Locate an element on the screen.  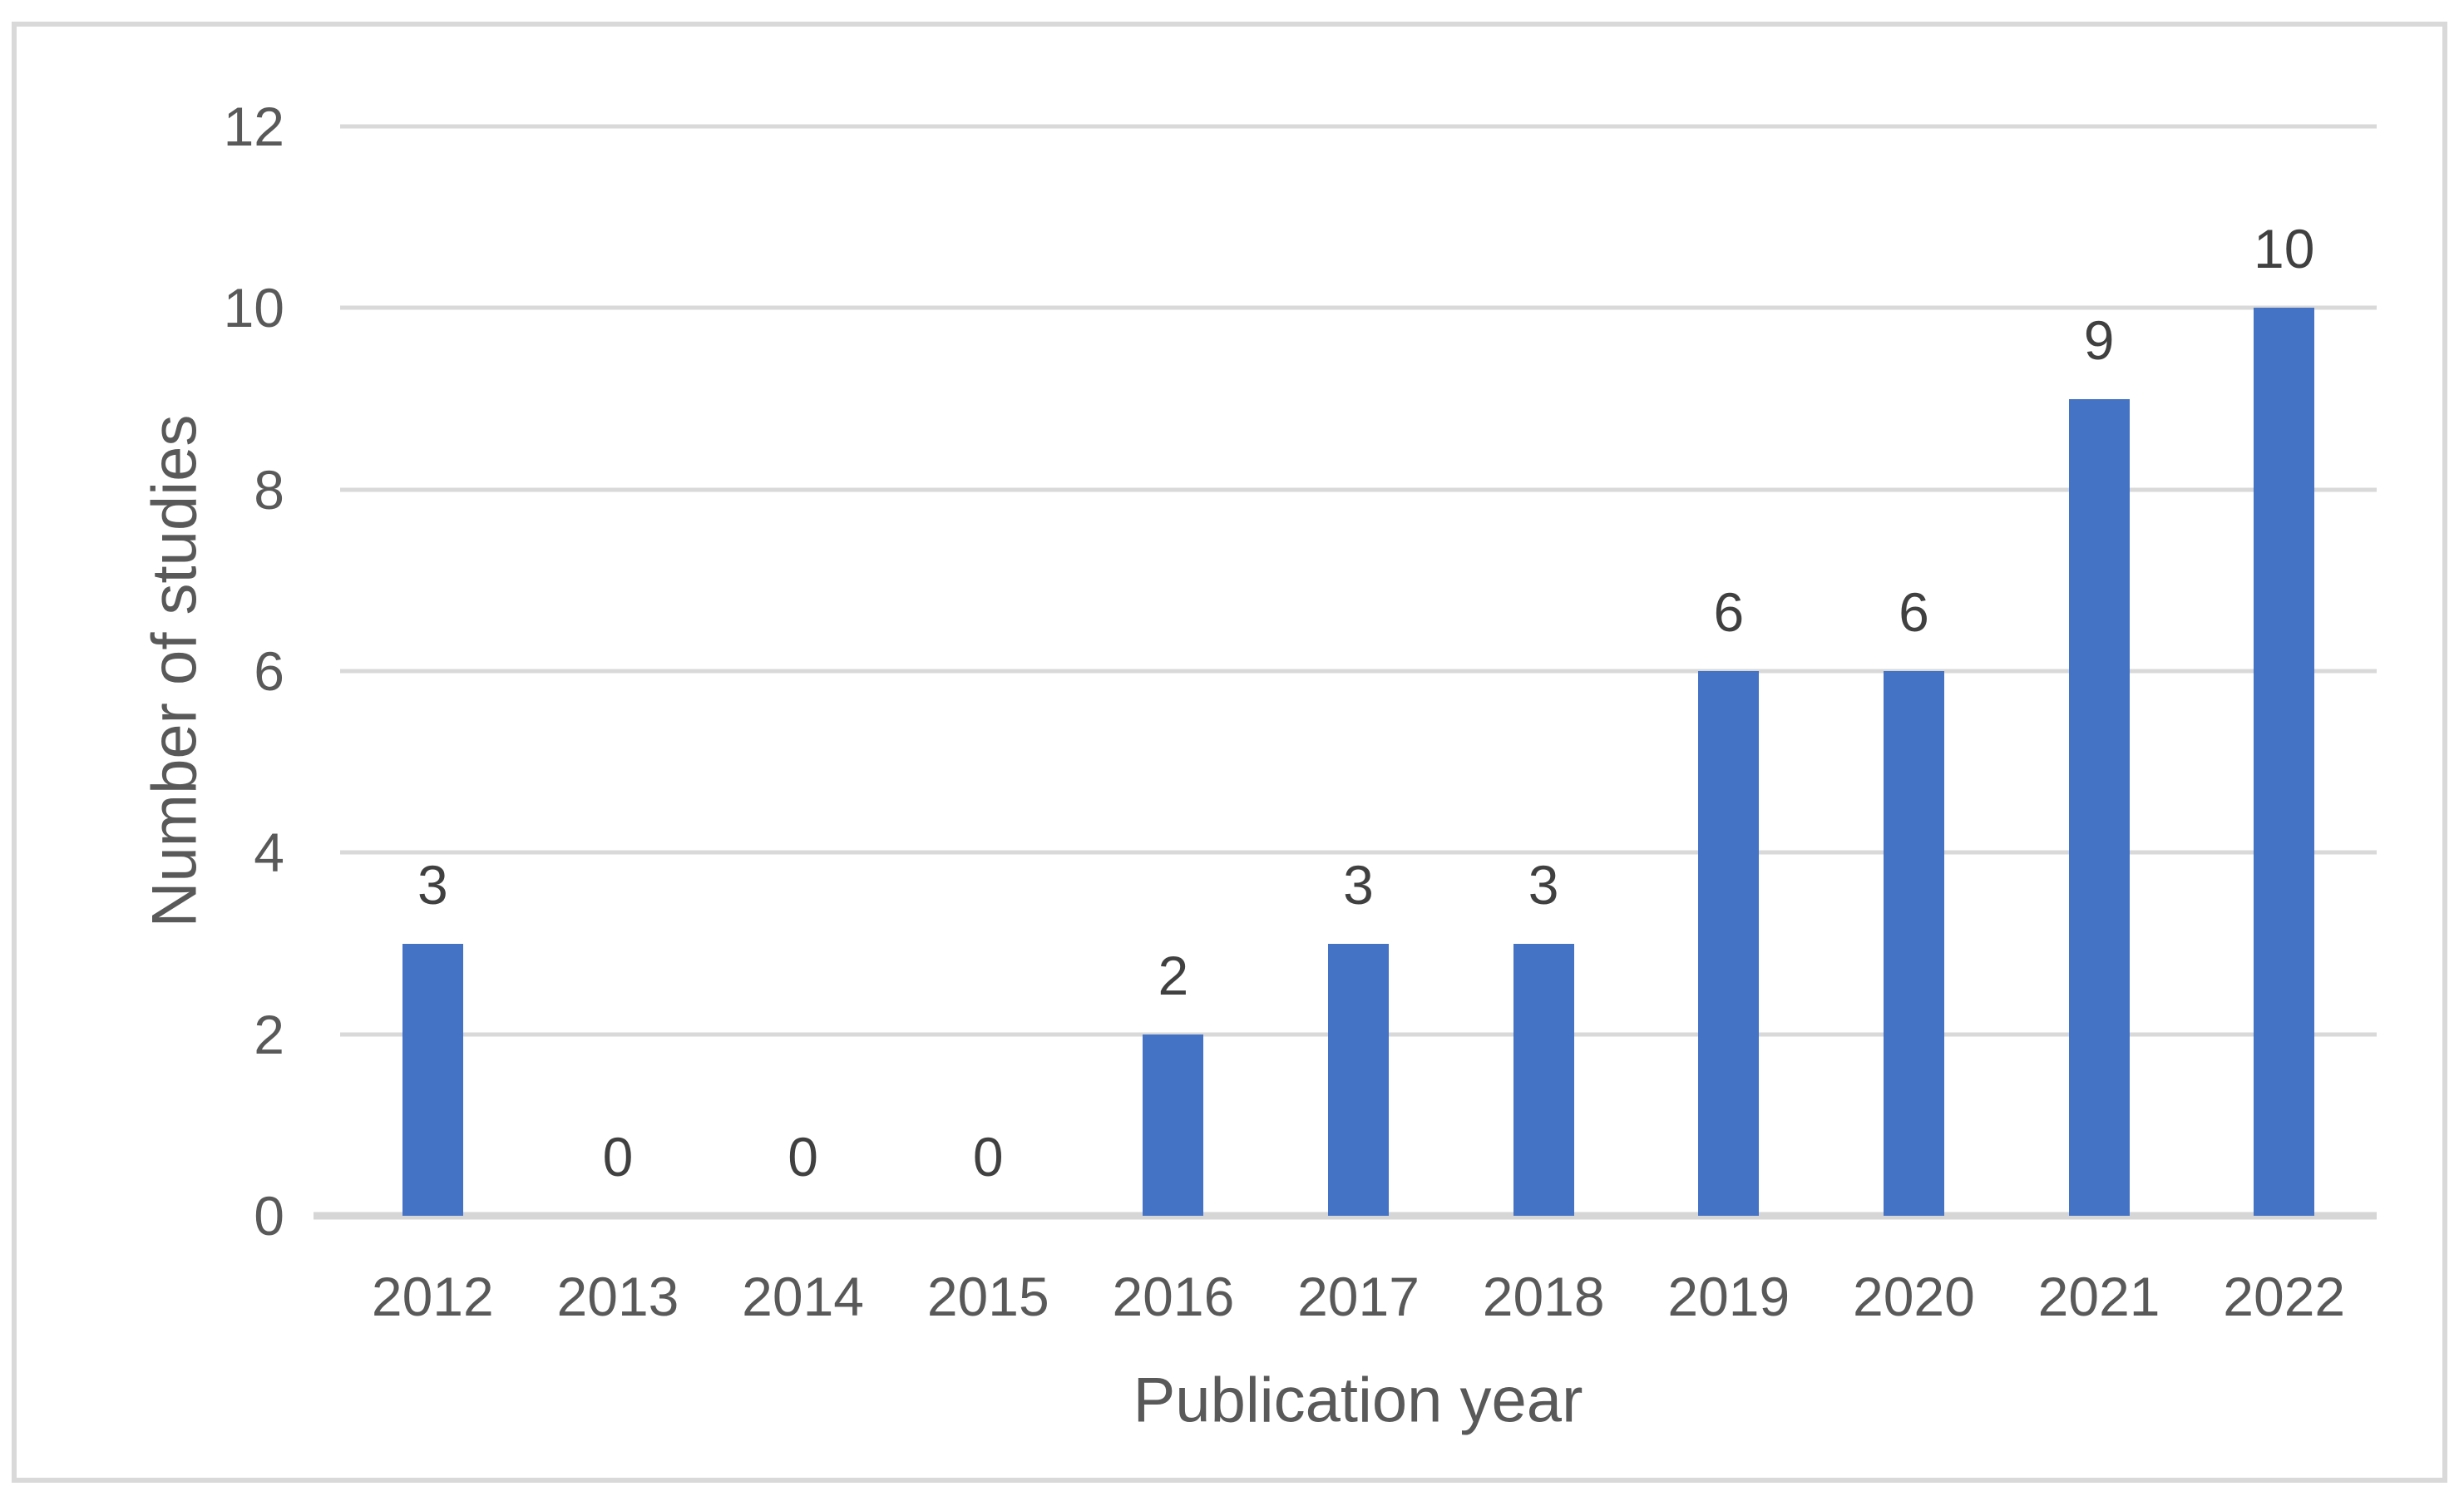
bar-2016 is located at coordinates (1173, 1125).